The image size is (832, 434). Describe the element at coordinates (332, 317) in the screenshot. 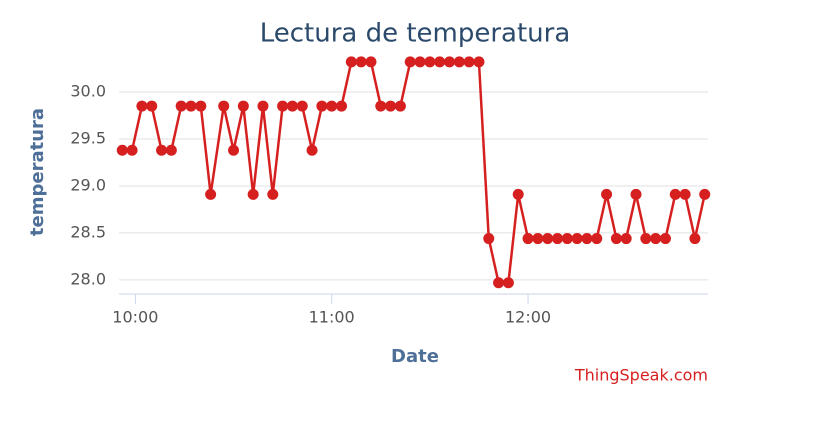

I see `x-tick-label: 11:00` at that location.